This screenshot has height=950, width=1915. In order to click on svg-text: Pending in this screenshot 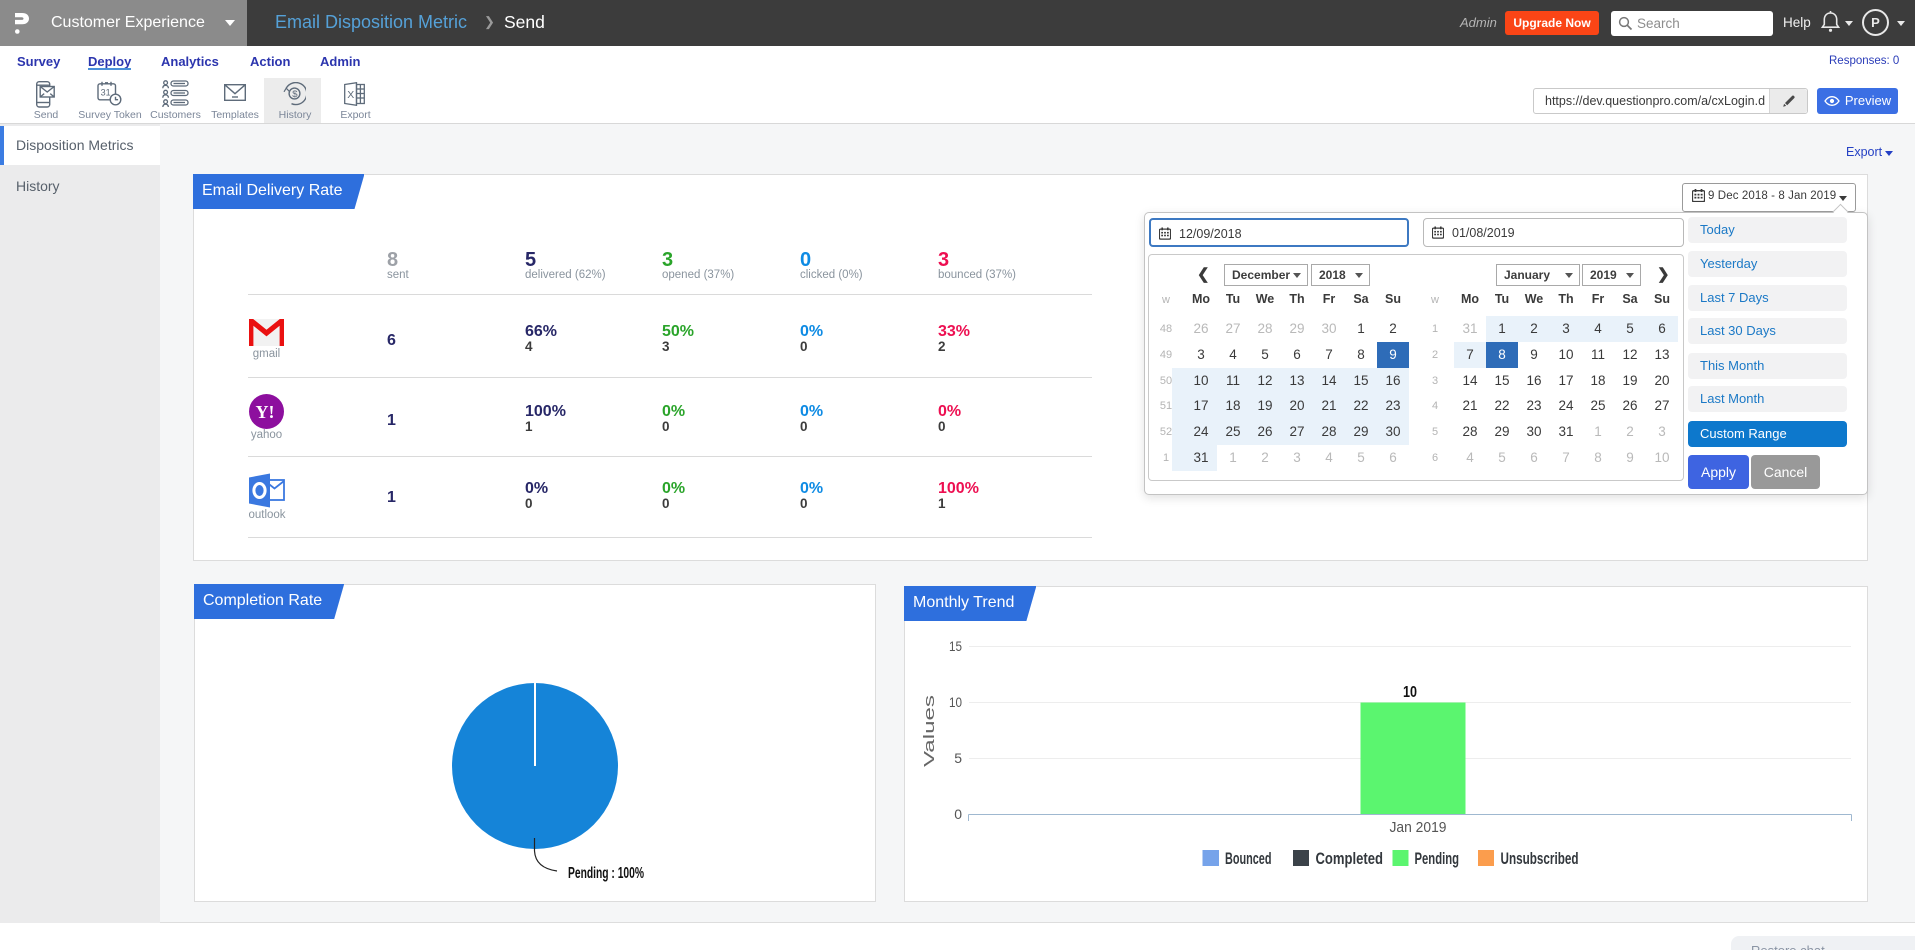, I will do `click(1437, 858)`.